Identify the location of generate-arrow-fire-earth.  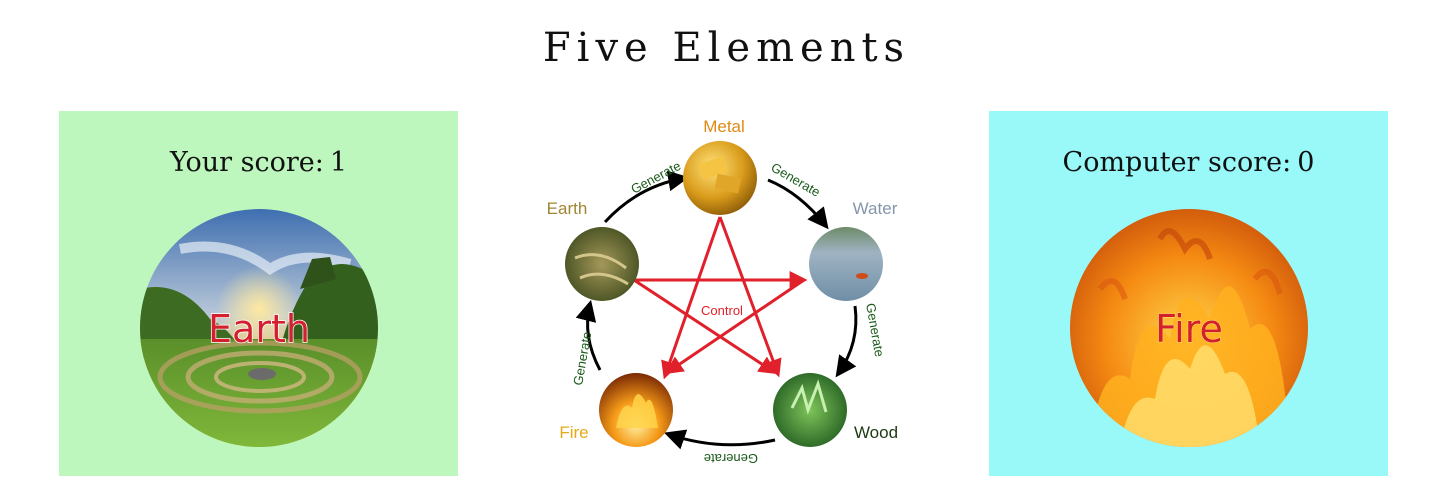
(588, 335).